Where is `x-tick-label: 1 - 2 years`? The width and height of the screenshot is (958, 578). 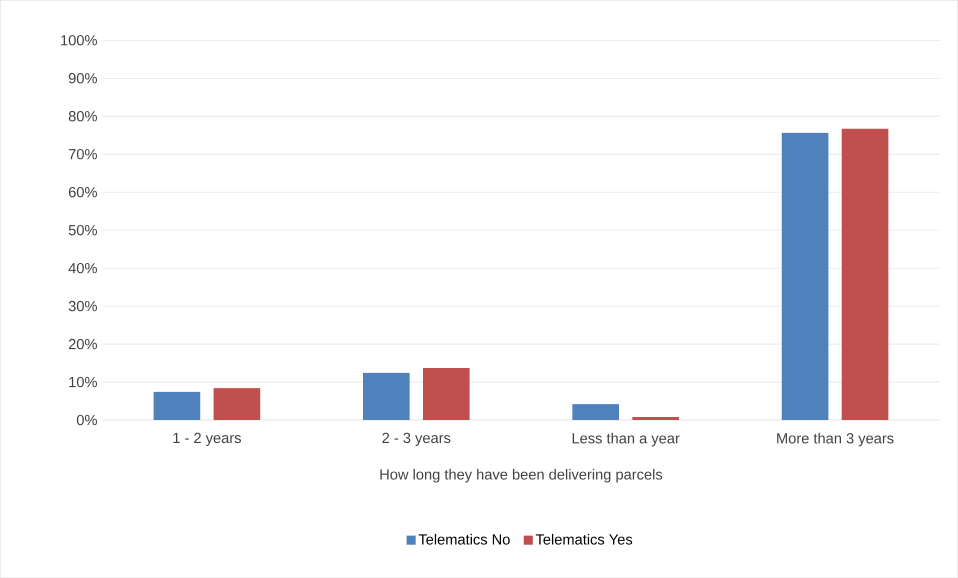 x-tick-label: 1 - 2 years is located at coordinates (207, 439).